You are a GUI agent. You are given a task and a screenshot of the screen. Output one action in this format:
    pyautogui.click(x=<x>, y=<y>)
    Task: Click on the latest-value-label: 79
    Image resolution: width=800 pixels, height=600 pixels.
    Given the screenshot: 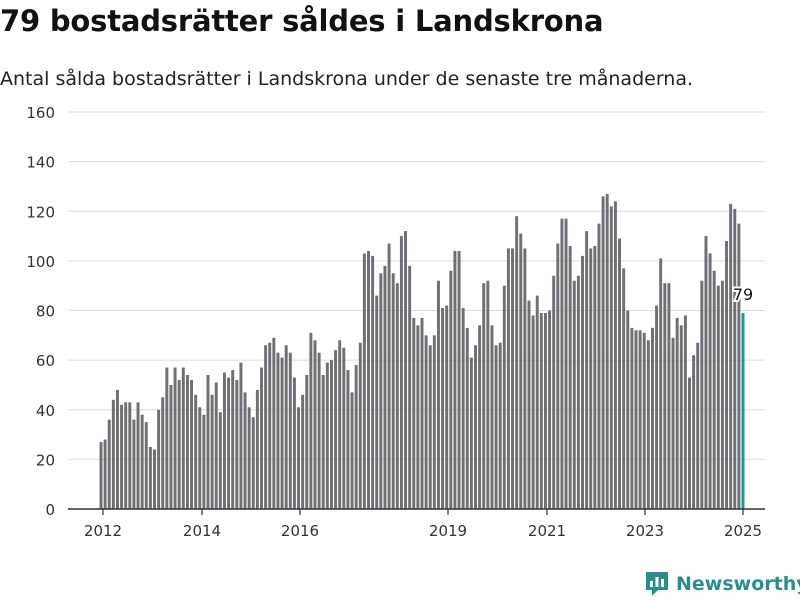 What is the action you would take?
    pyautogui.click(x=743, y=294)
    